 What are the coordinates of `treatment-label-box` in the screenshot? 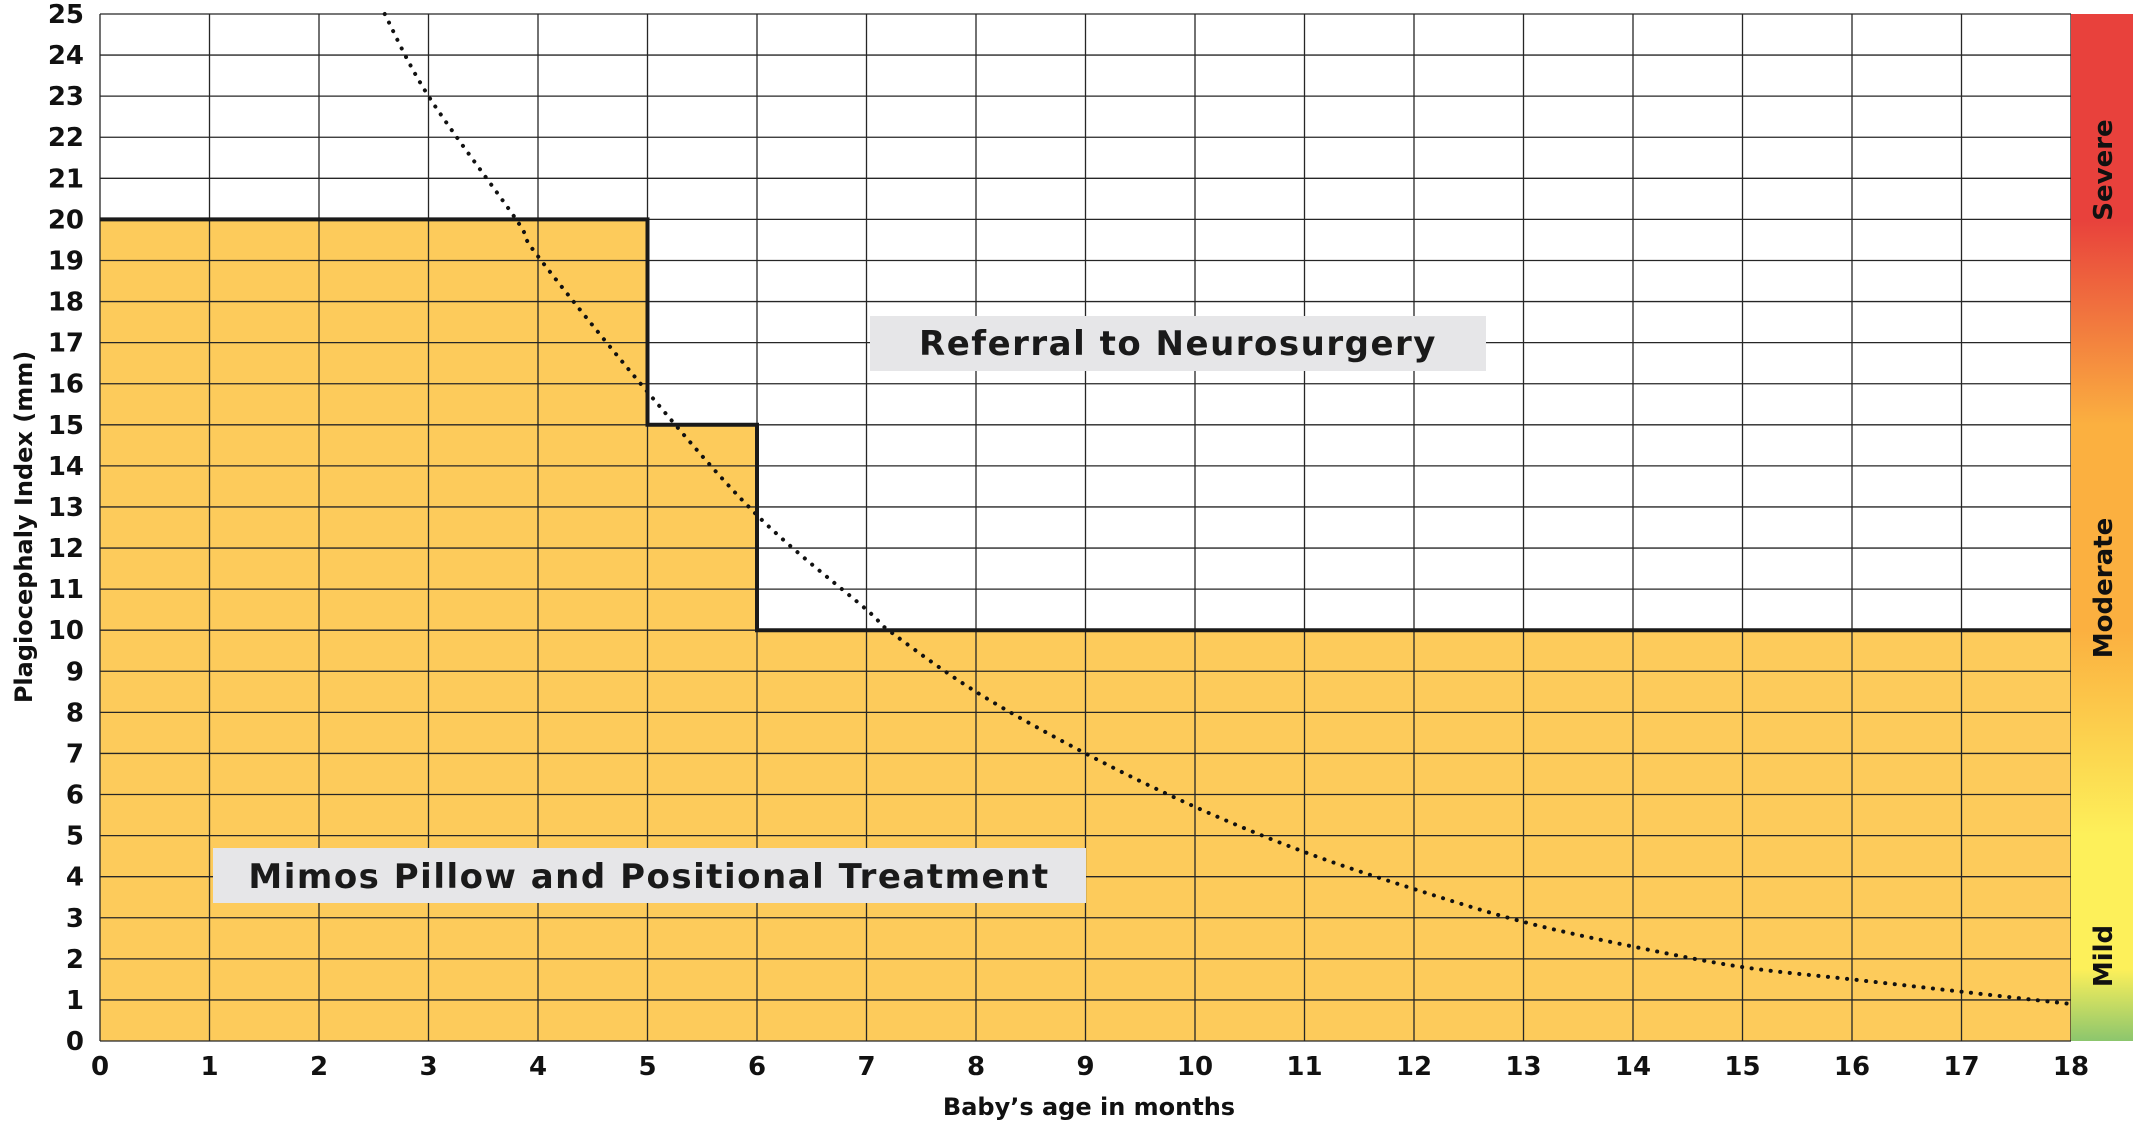 It's located at (649, 875).